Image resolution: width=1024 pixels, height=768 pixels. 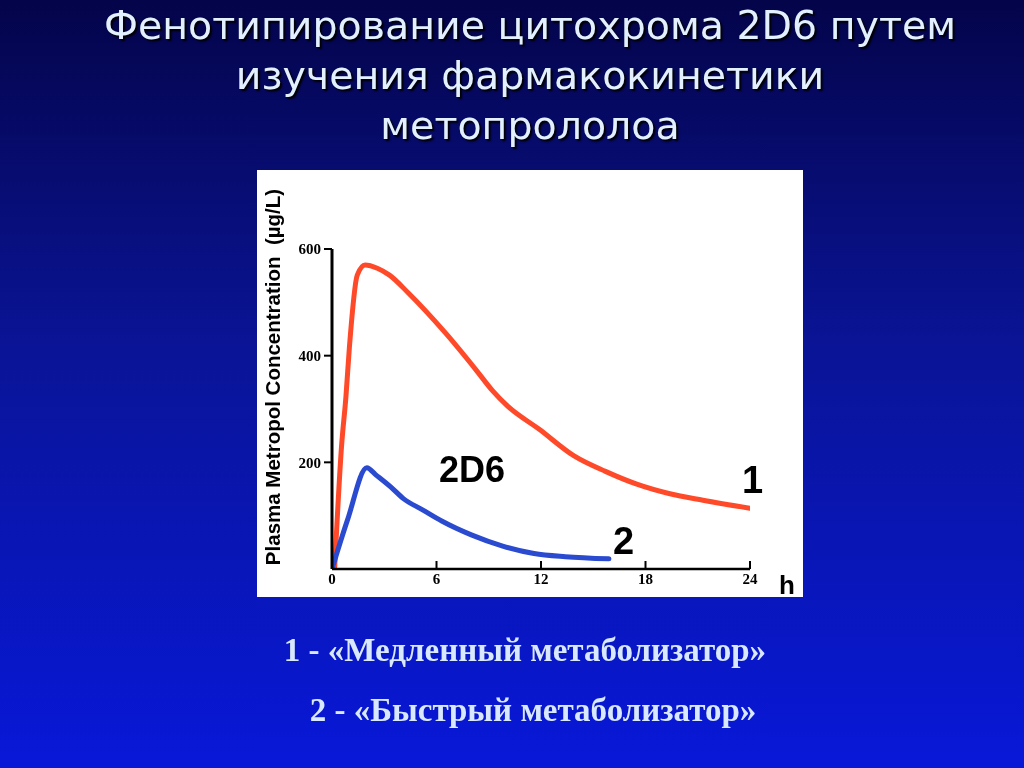 I want to click on annotation: 2D6, so click(x=472, y=469).